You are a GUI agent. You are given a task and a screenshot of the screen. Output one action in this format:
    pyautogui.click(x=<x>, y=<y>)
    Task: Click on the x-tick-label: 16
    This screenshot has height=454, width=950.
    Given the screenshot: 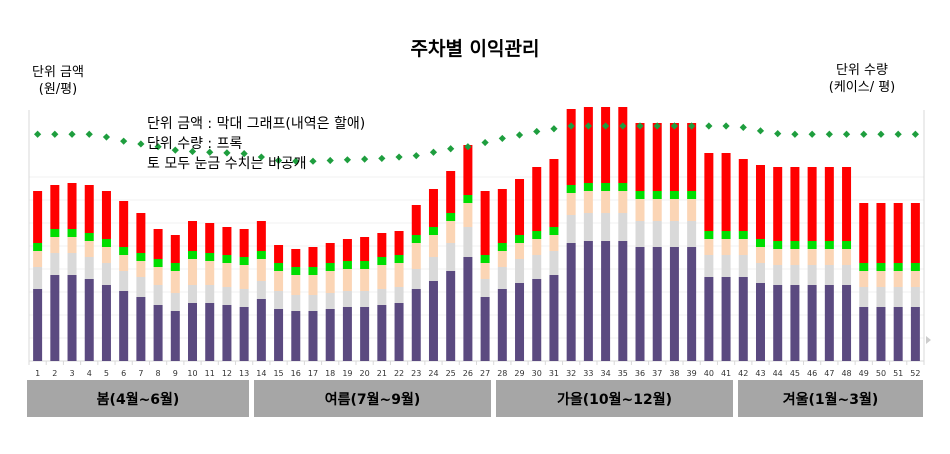 What is the action you would take?
    pyautogui.click(x=296, y=373)
    